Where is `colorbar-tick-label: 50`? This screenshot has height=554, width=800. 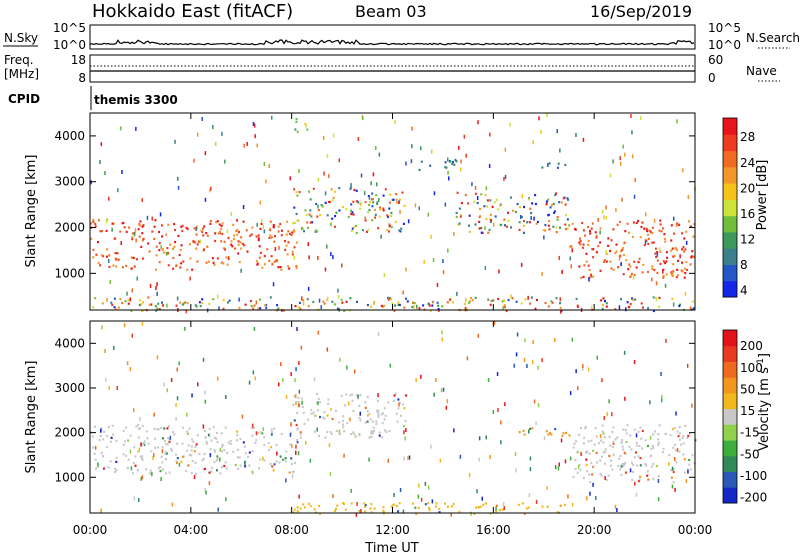 colorbar-tick-label: 50 is located at coordinates (747, 389).